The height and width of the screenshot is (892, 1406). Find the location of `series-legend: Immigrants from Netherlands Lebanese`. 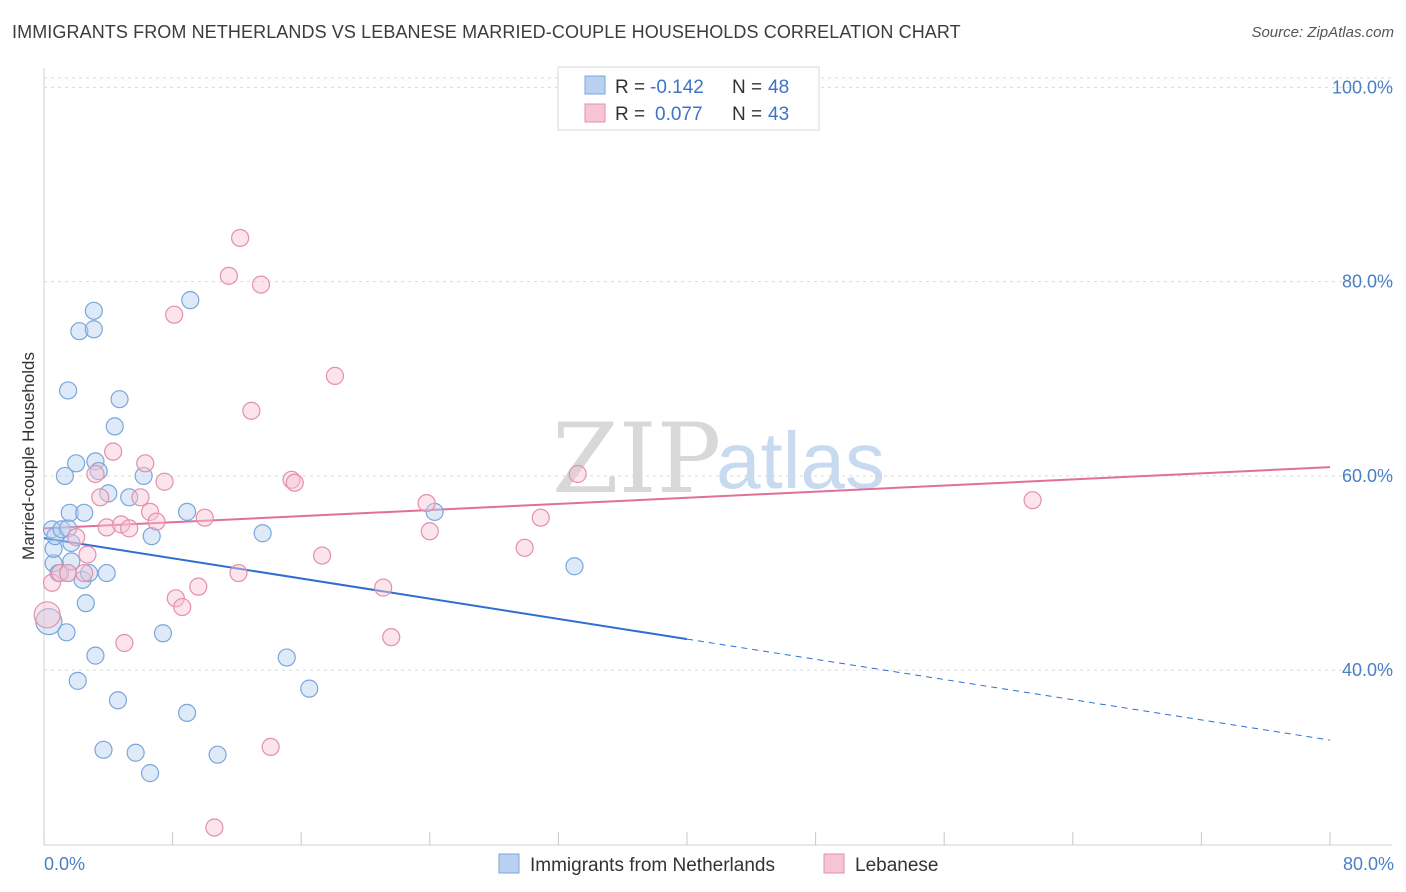

series-legend: Immigrants from Netherlands Lebanese is located at coordinates (718, 864).